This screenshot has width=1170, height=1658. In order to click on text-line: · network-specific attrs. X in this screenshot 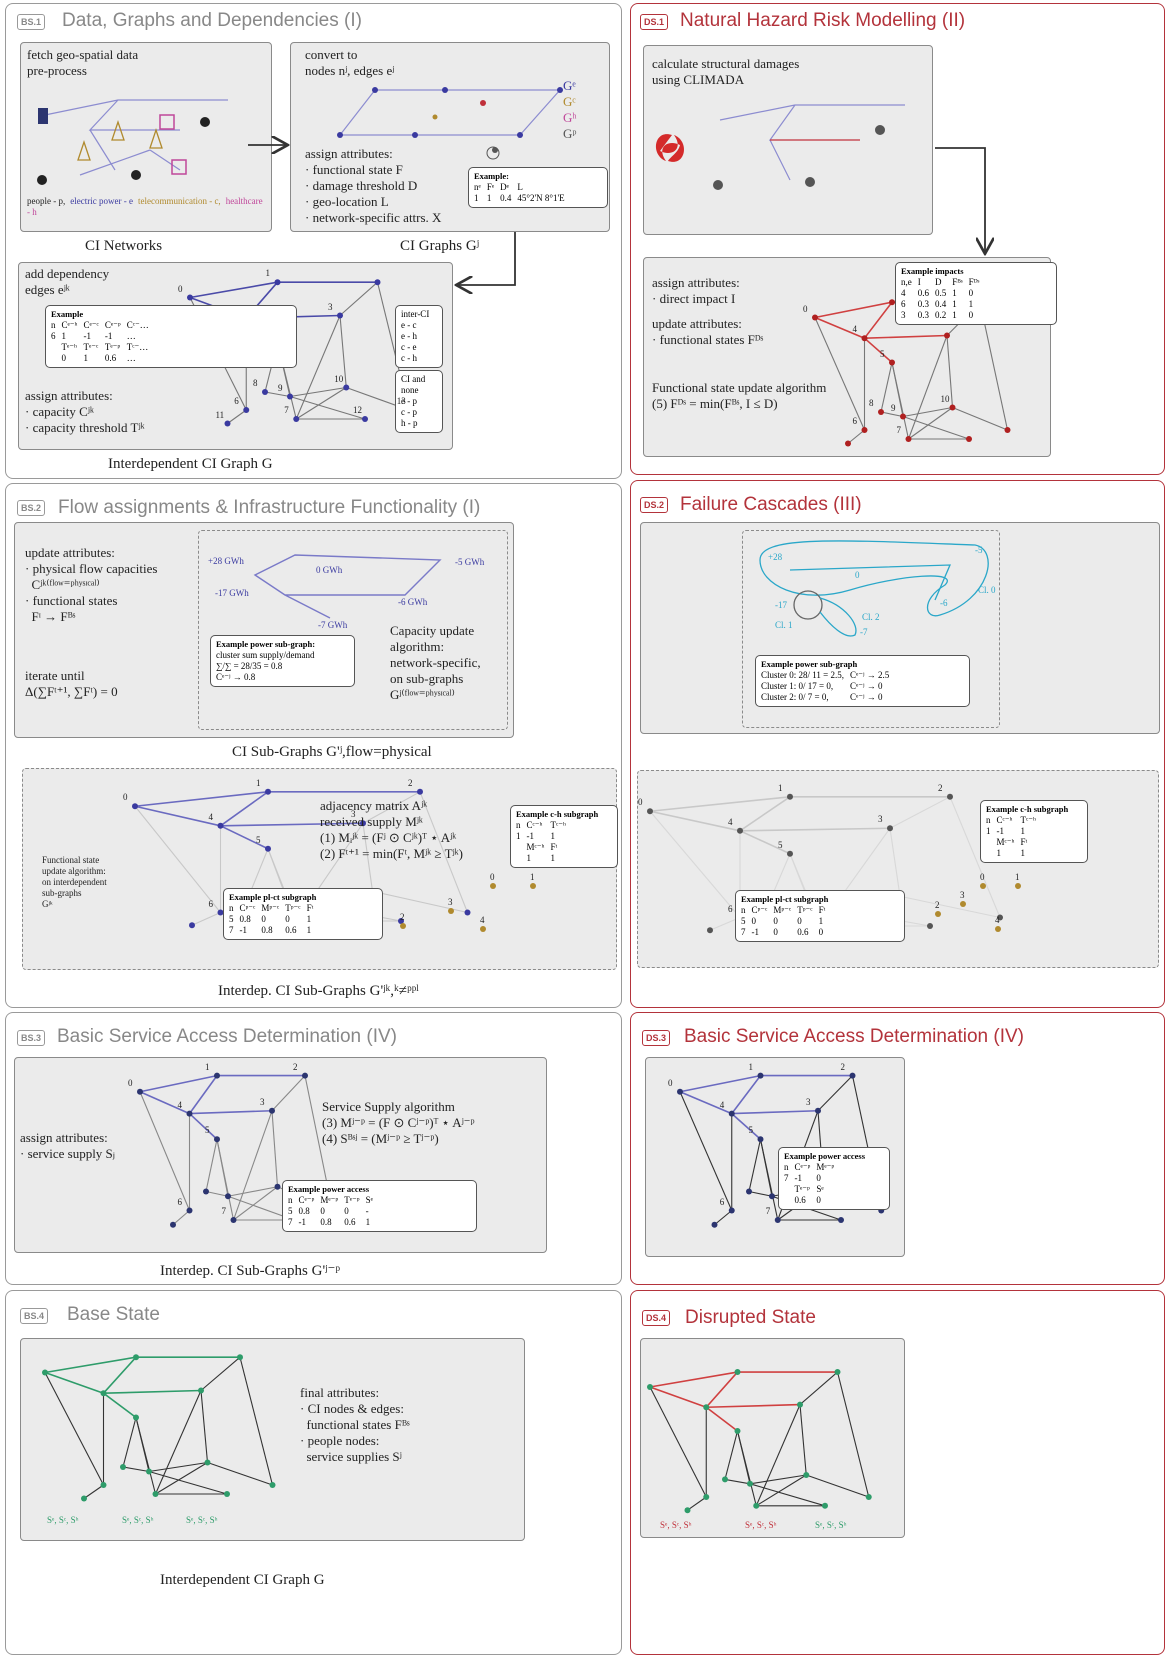, I will do `click(373, 217)`.